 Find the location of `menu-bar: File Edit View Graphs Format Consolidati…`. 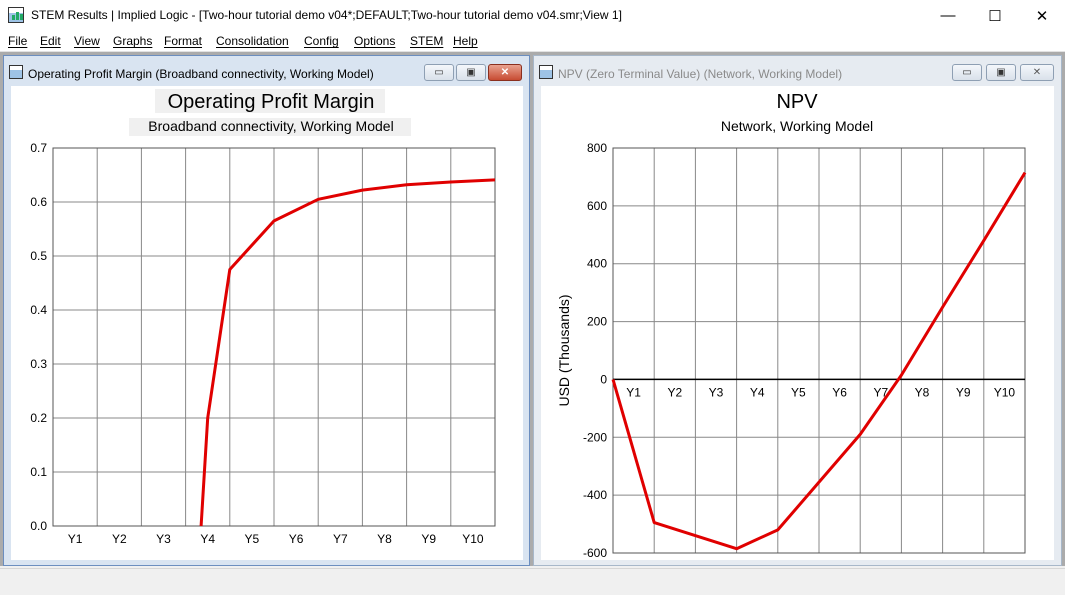

menu-bar: File Edit View Graphs Format Consolidati… is located at coordinates (532, 41).